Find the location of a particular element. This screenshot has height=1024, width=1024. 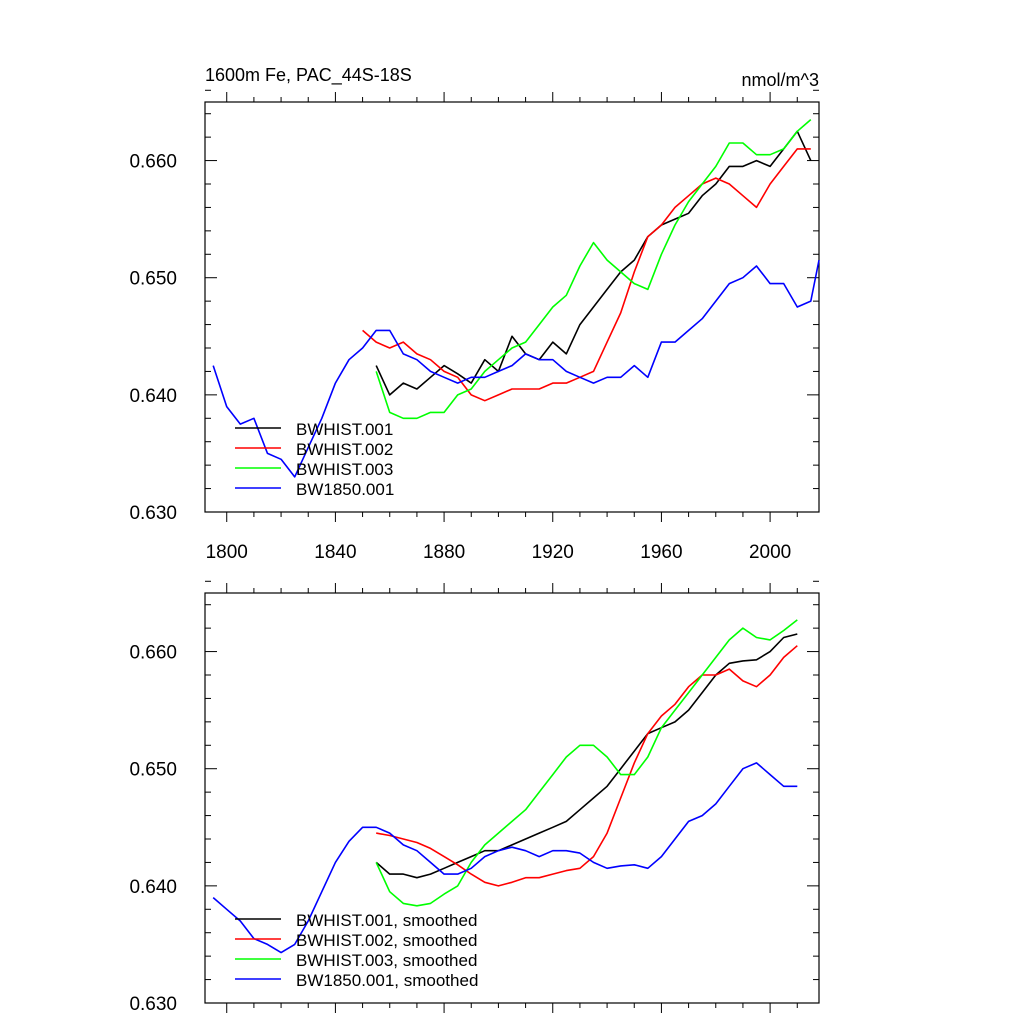

x-tick-label: 1800 is located at coordinates (227, 552).